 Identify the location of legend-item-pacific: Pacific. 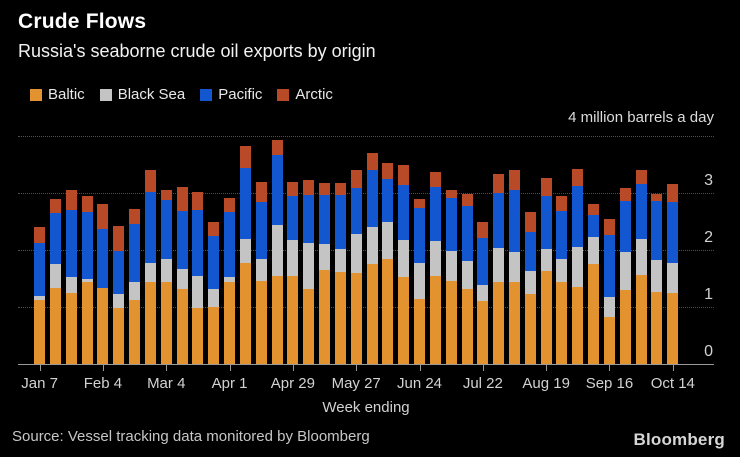
(231, 94).